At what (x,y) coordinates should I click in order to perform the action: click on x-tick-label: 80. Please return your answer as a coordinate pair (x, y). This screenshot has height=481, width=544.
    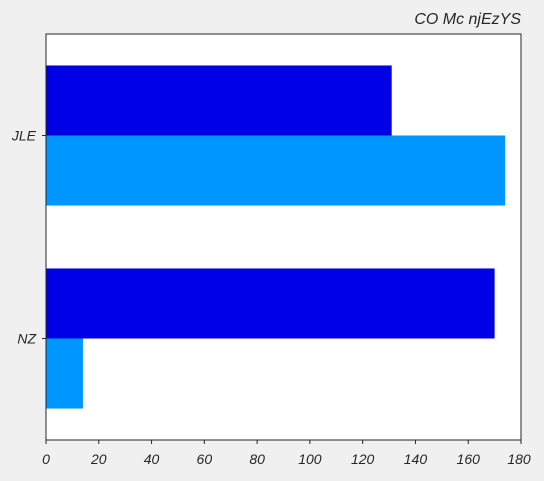
    Looking at the image, I should click on (257, 459).